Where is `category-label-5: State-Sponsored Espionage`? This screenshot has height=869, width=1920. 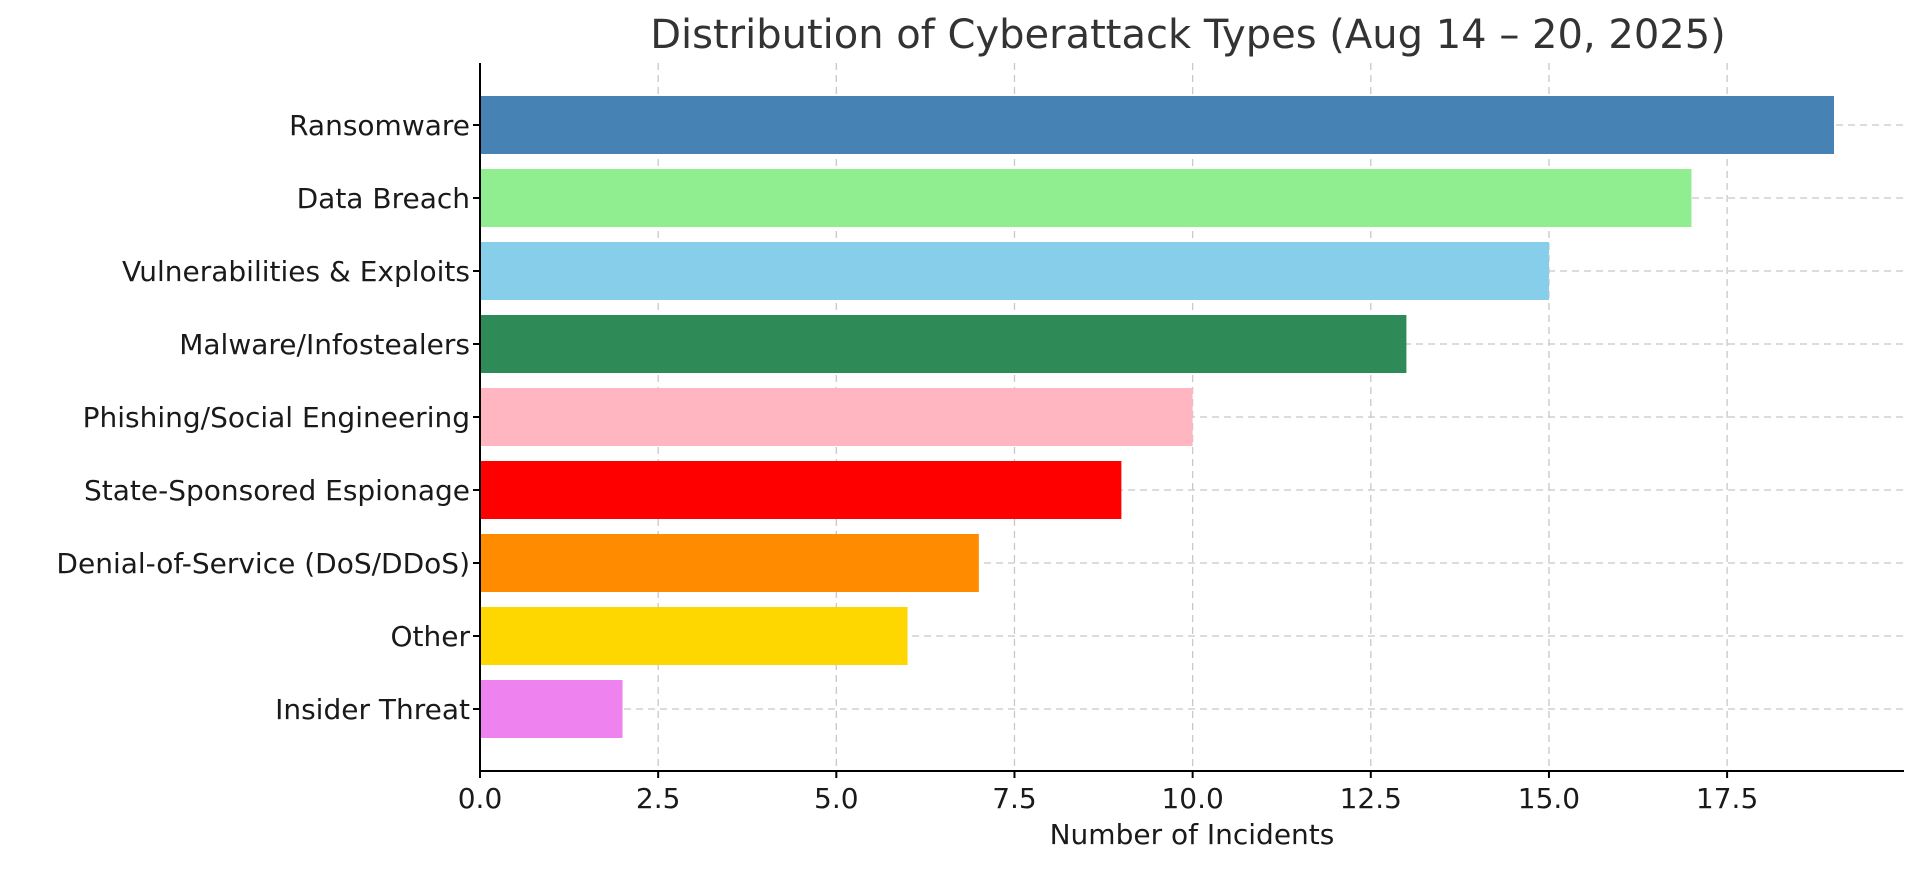 category-label-5: State-Sponsored Espionage is located at coordinates (277, 490).